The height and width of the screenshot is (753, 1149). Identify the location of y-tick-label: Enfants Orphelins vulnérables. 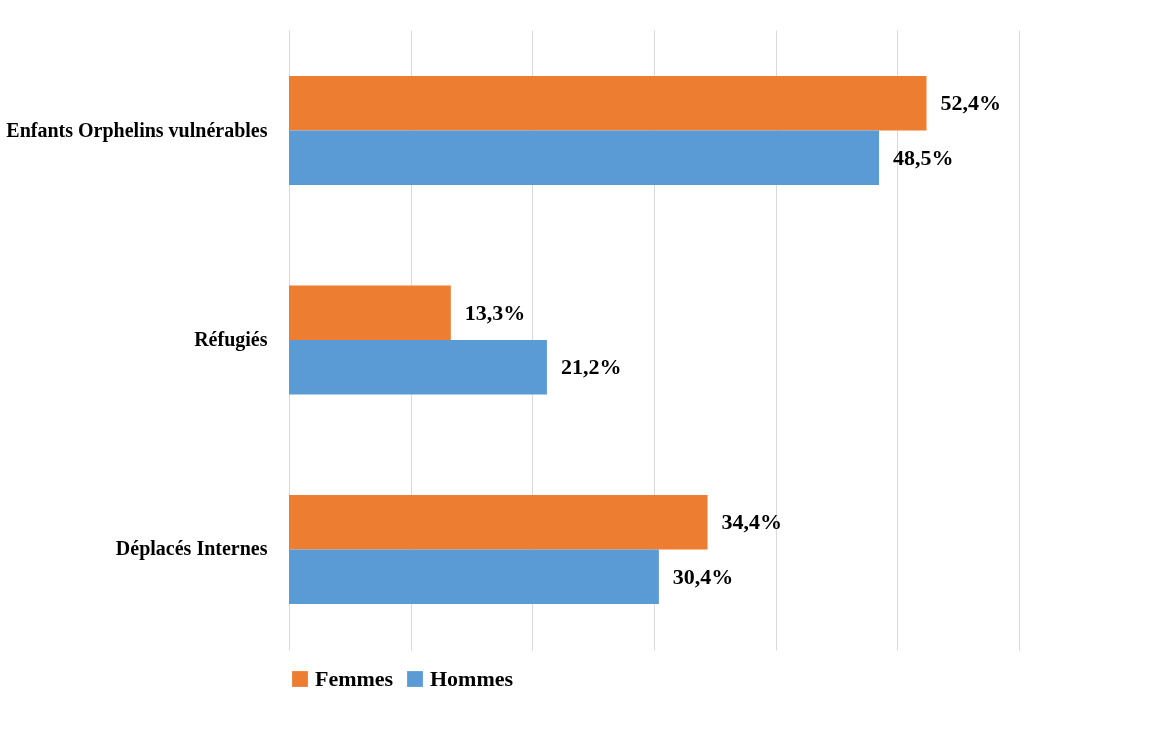
(137, 130).